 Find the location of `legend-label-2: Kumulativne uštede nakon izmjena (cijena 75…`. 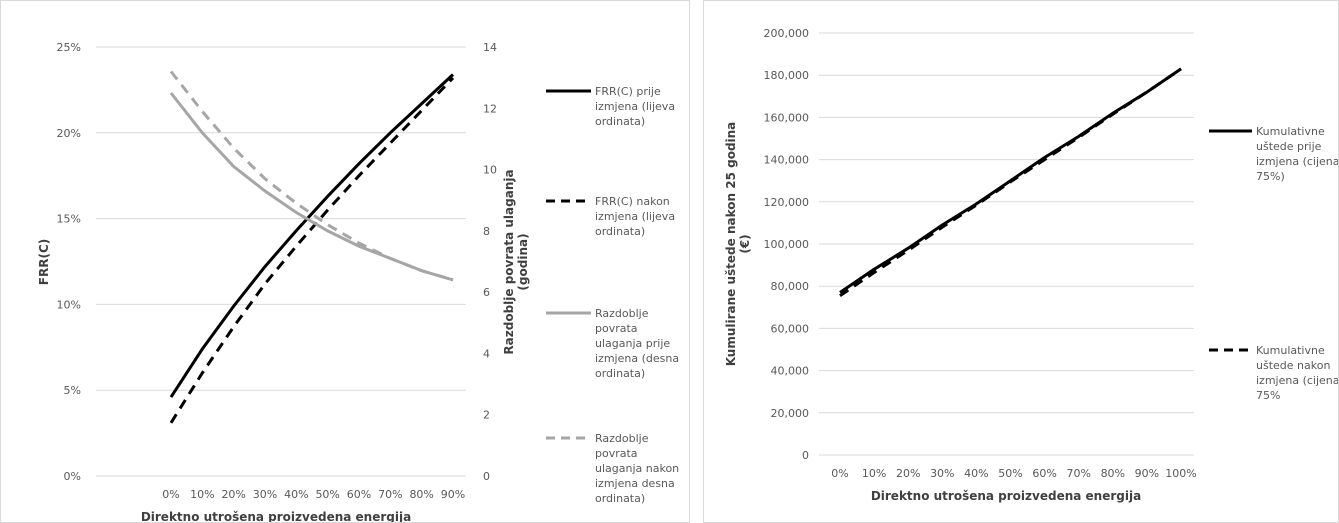

legend-label-2: Kumulativne uštede nakon izmjena (cijena 75… is located at coordinates (1297, 373).